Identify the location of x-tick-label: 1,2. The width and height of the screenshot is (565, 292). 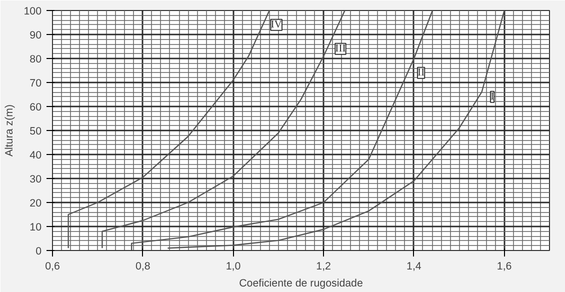
(324, 266).